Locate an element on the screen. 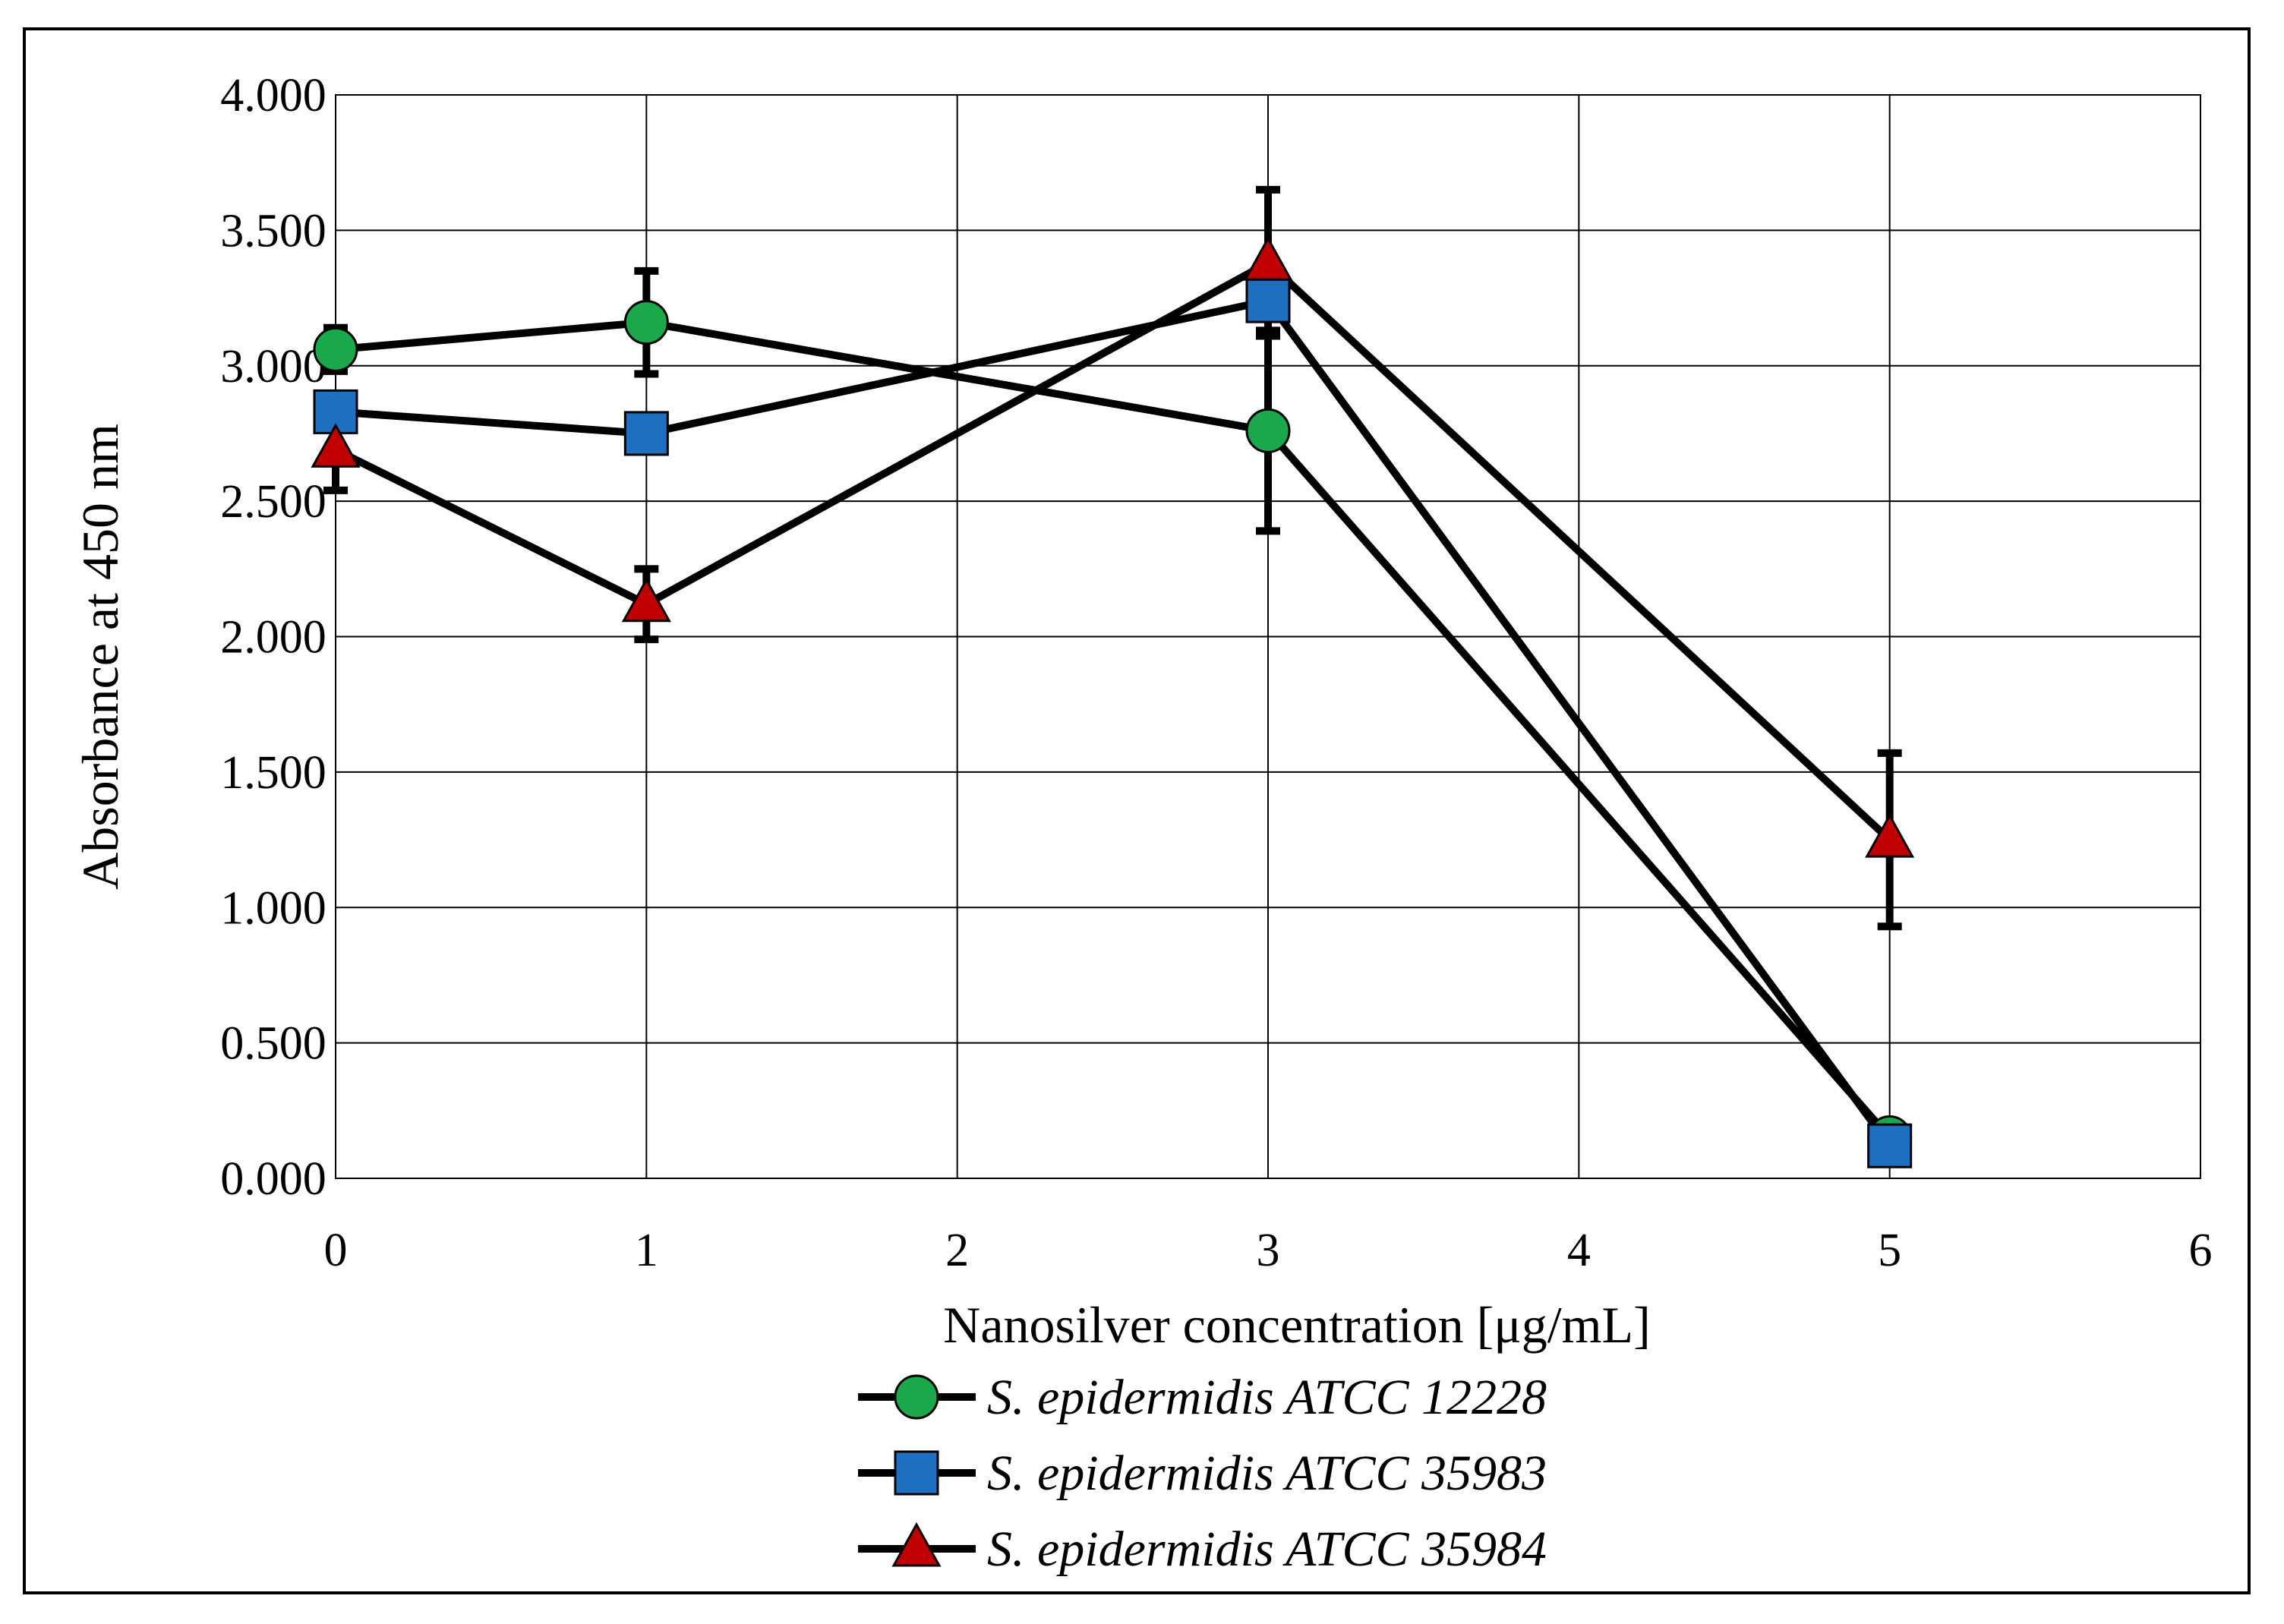 This screenshot has width=2284, height=1624. x-tick-label: 2 is located at coordinates (957, 1251).